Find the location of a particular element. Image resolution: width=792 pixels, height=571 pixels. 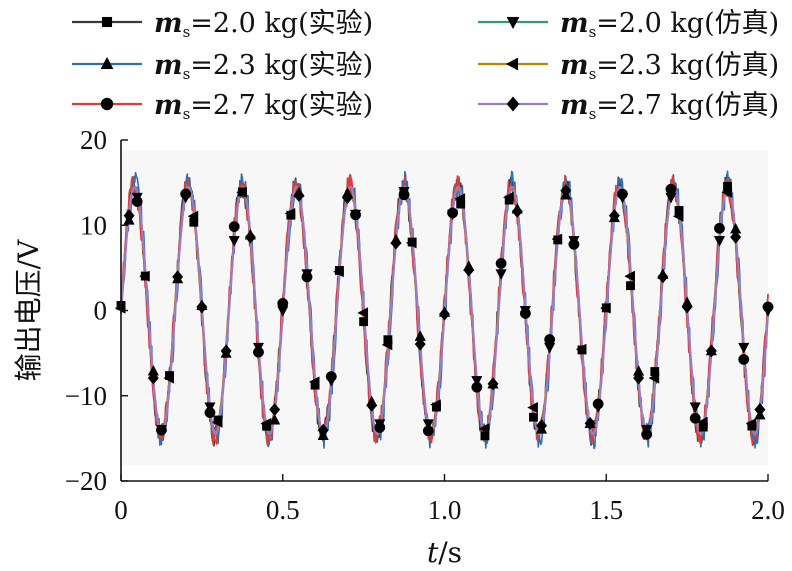

legend-entry: ms=2.3 kg(仿真) is located at coordinates (628, 66).